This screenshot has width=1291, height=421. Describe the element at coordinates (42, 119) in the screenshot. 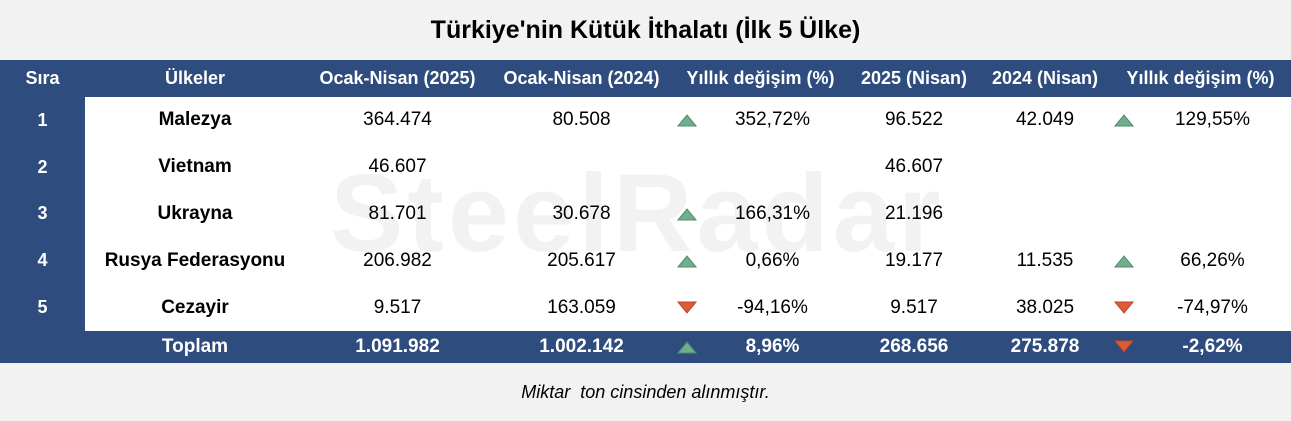

I see `rank: 1` at that location.